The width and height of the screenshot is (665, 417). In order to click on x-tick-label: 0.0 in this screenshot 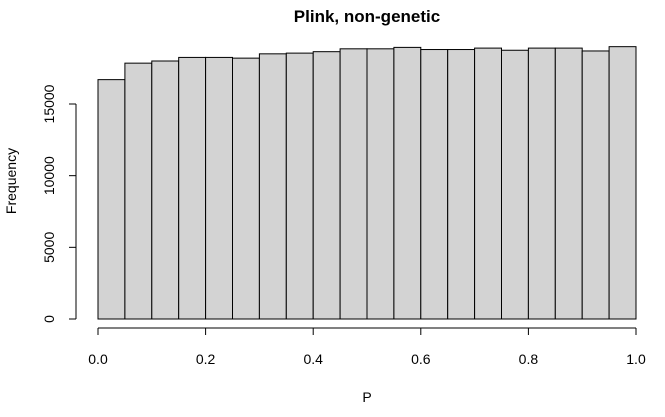, I will do `click(98, 359)`.